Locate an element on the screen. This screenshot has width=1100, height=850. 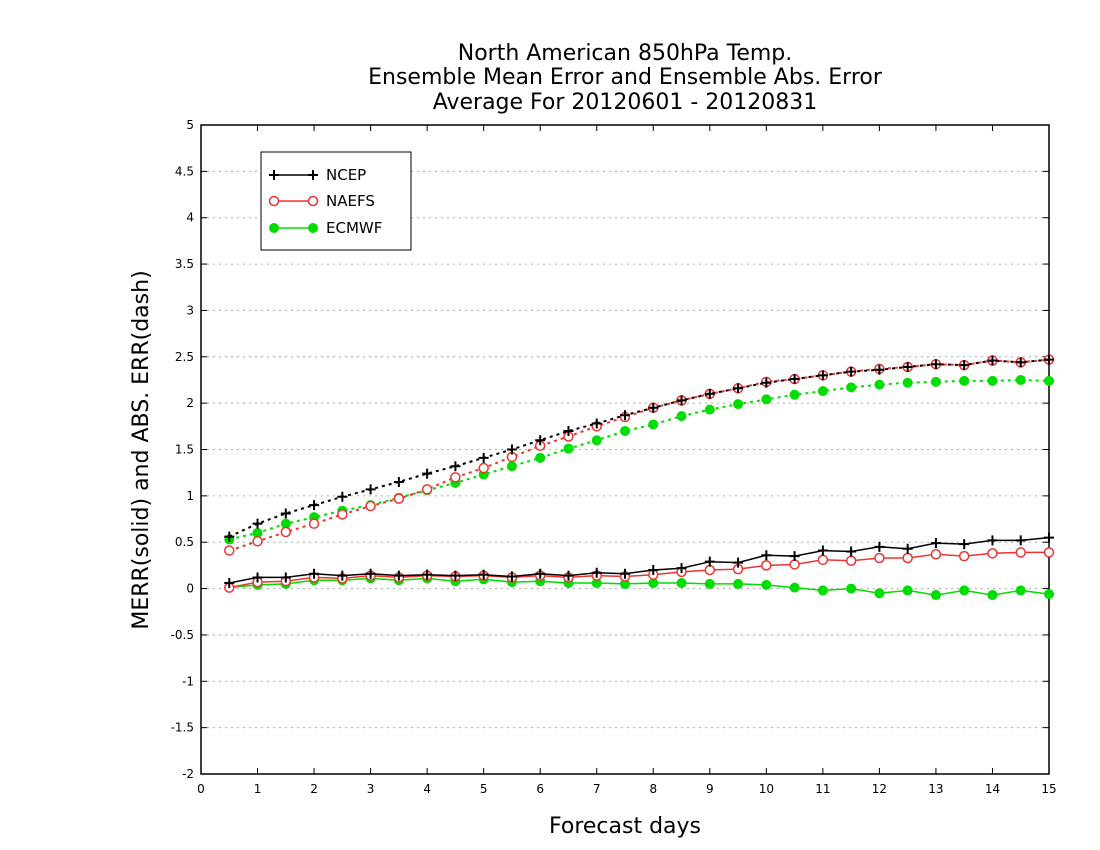
x-tick-label: 1 is located at coordinates (258, 789).